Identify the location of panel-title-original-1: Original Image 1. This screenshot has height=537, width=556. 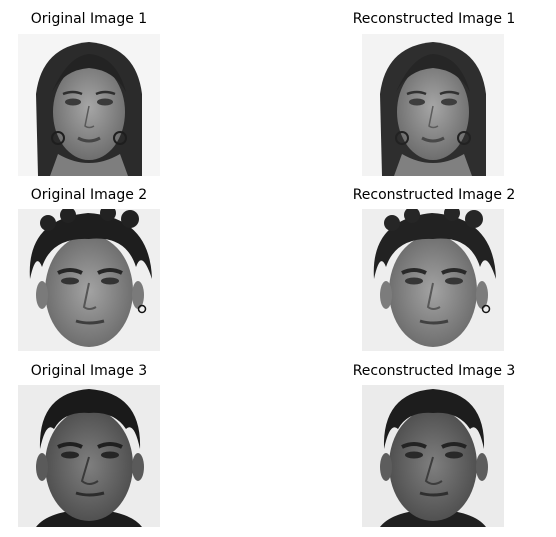
(89, 19).